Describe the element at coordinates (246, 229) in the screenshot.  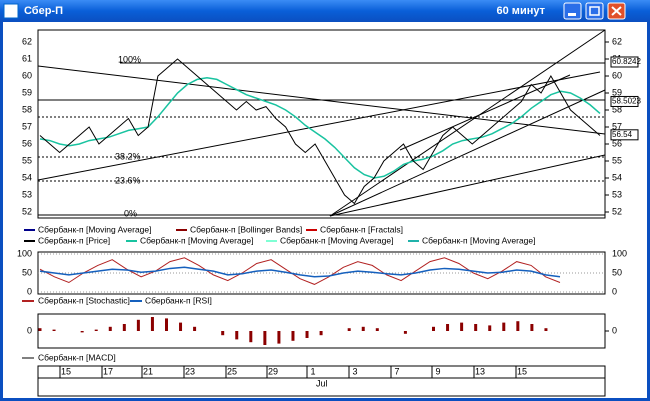
I see `legend-entry: Сбербанк-п [Bollinger Bands]` at that location.